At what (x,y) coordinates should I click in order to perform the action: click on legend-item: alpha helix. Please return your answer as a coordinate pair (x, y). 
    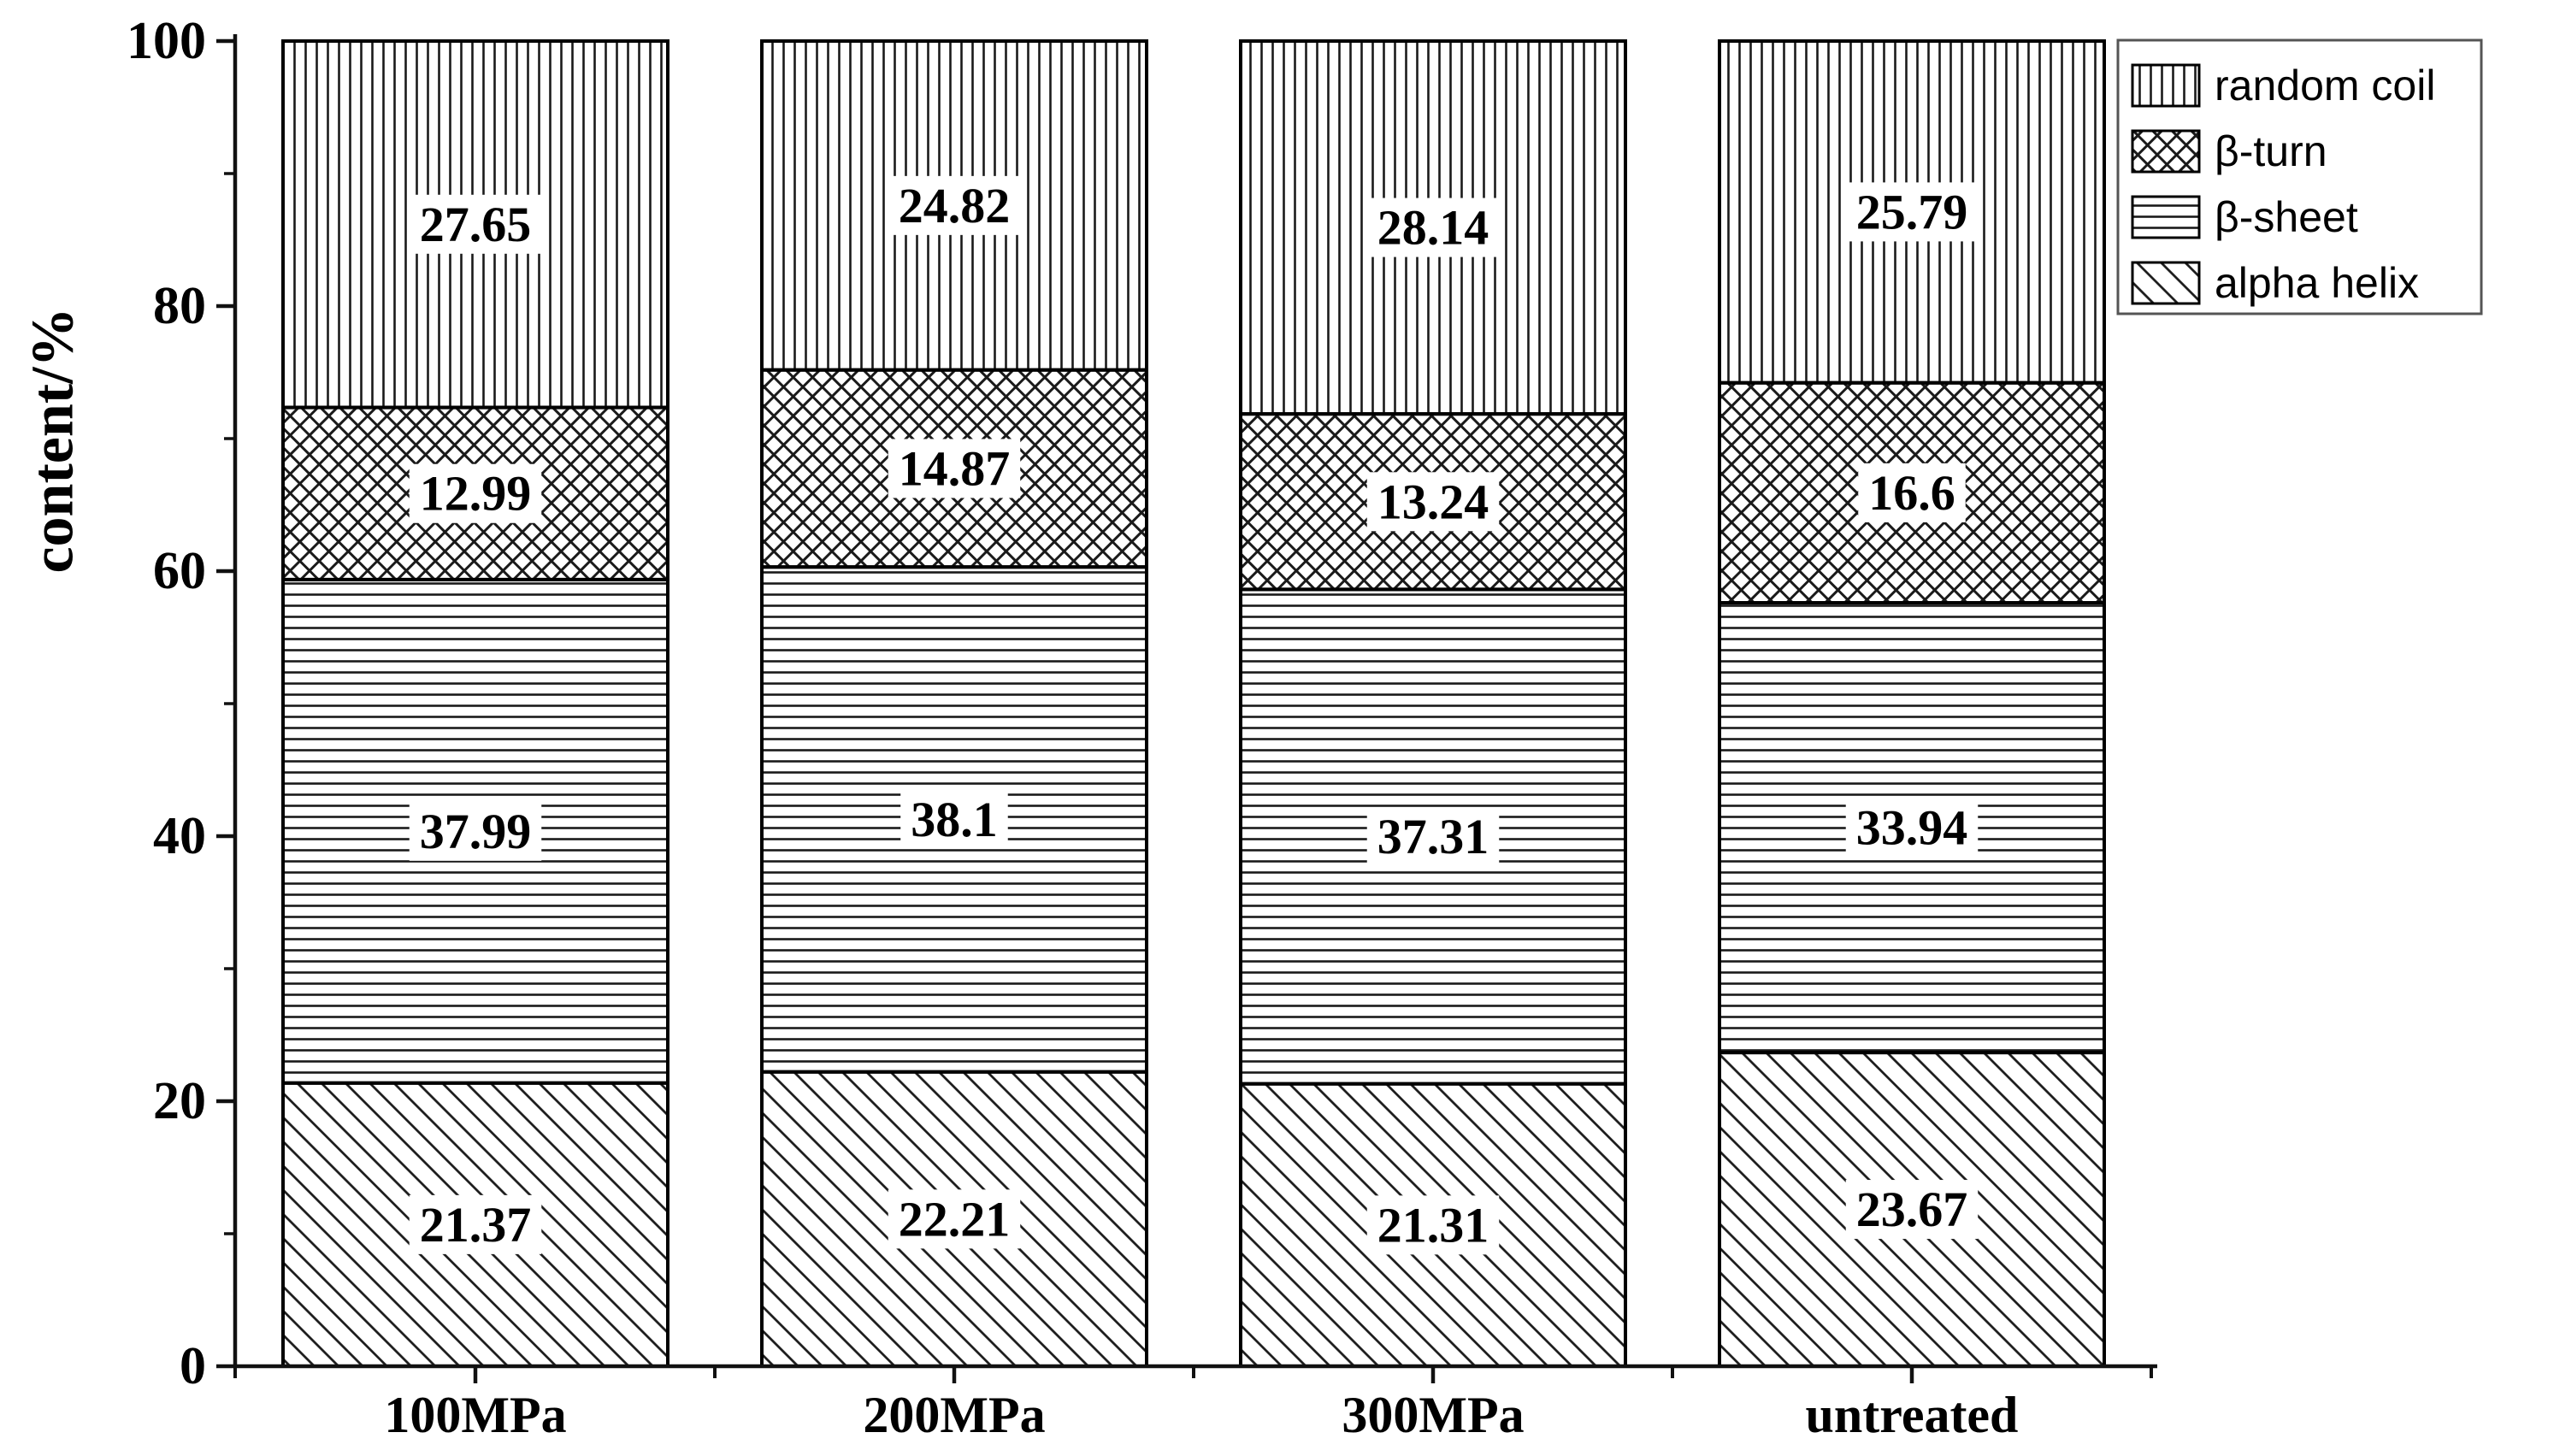
    Looking at the image, I should click on (2275, 283).